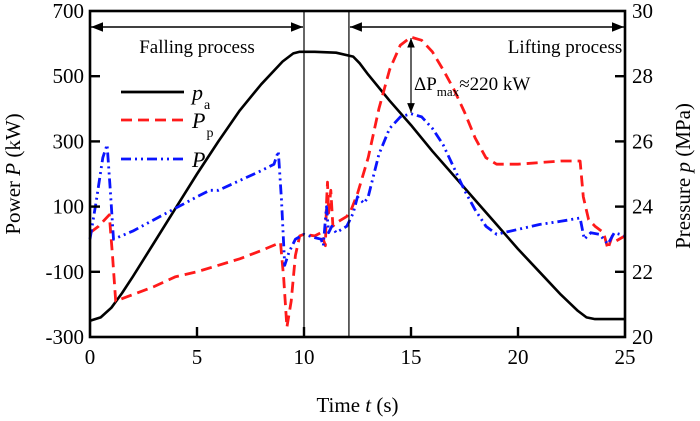 Image resolution: width=700 pixels, height=421 pixels. What do you see at coordinates (642, 272) in the screenshot?
I see `right-y-tick-label-22: 22` at bounding box center [642, 272].